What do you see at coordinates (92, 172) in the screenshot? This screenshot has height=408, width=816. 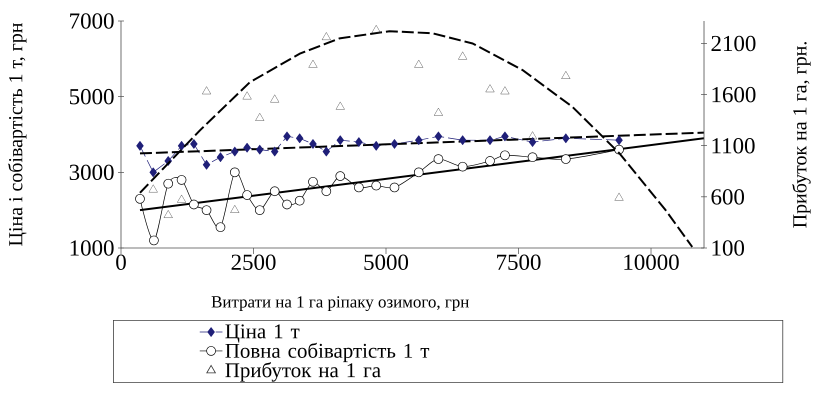 I see `y-tick-label: 3000` at bounding box center [92, 172].